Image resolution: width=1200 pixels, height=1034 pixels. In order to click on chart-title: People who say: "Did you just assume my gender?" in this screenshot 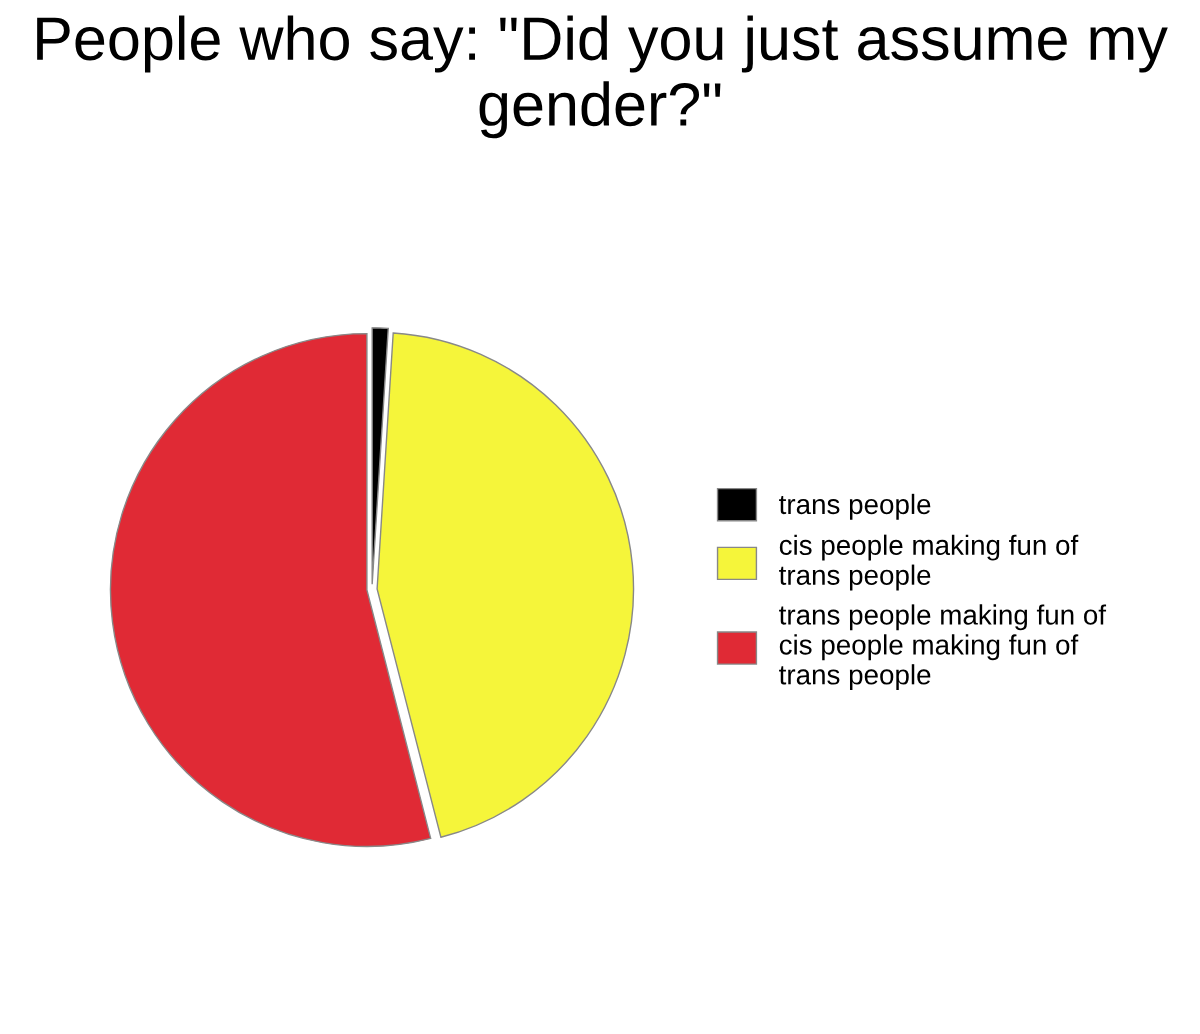, I will do `click(602, 77)`.